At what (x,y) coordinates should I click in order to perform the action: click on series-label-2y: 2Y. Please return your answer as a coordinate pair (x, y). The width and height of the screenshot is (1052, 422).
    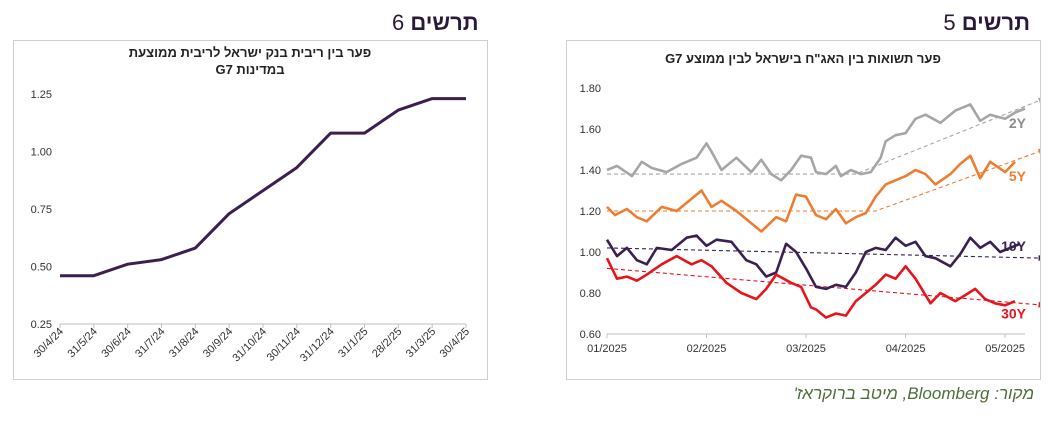
    Looking at the image, I should click on (1018, 123).